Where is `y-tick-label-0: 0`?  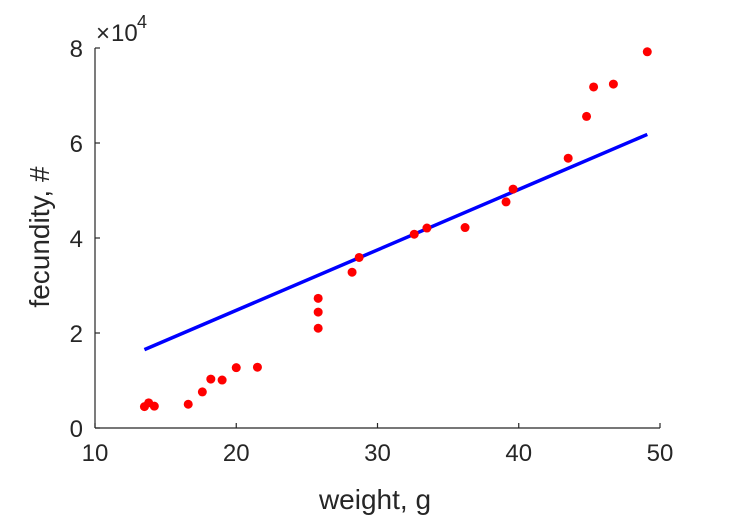
y-tick-label-0: 0 is located at coordinates (76, 429).